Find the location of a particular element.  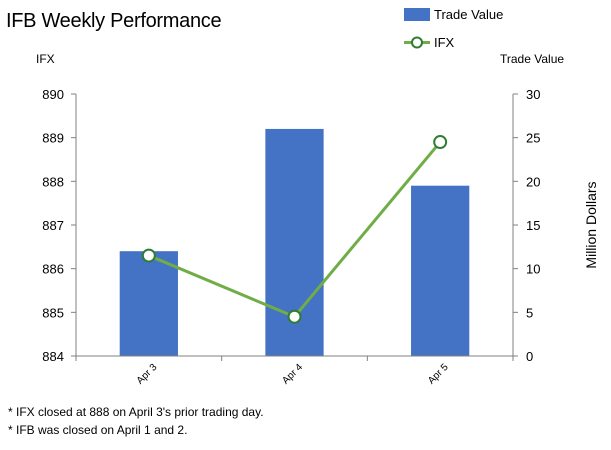

right-tick-label: 10 is located at coordinates (533, 269).